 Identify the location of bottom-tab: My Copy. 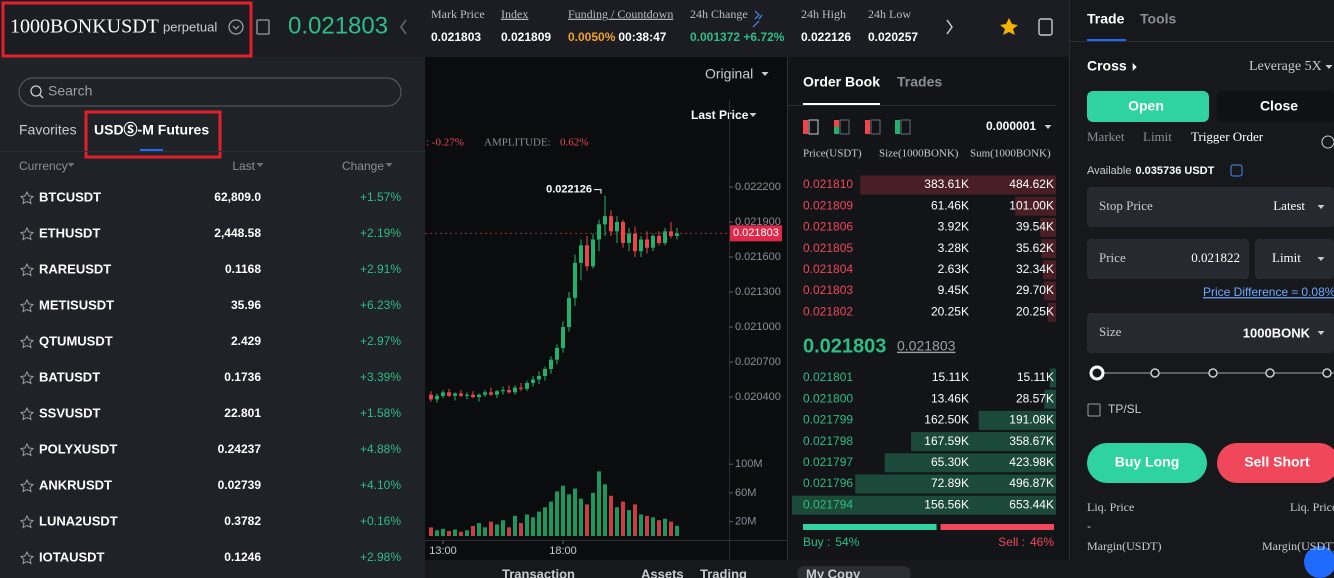
(833, 572).